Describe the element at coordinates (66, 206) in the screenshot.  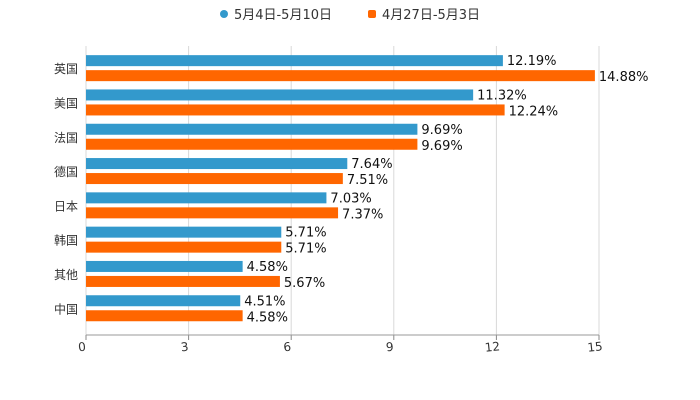
I see `y-category-label: 日本` at that location.